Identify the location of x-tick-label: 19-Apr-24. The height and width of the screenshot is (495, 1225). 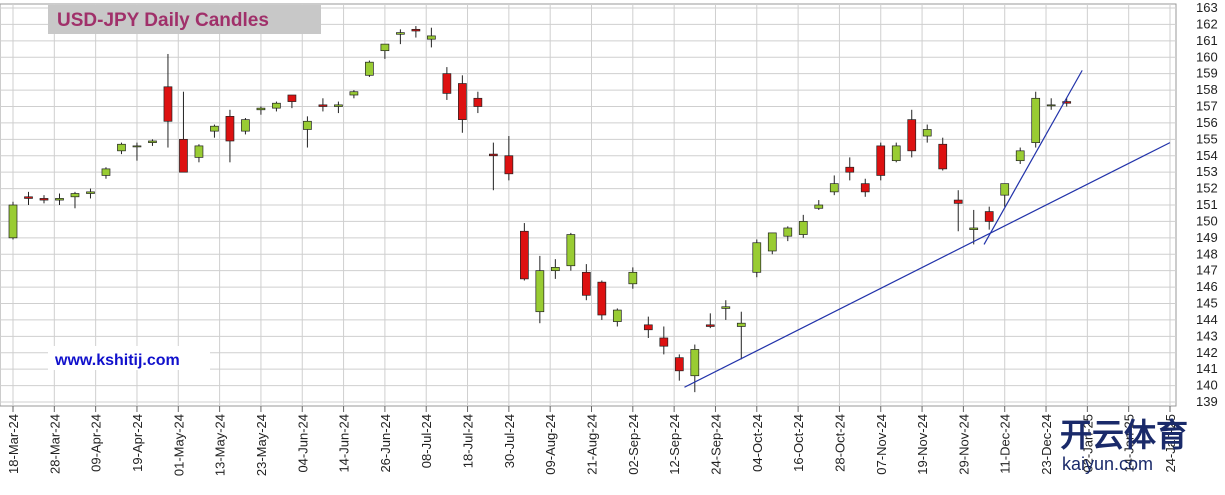
(137, 443).